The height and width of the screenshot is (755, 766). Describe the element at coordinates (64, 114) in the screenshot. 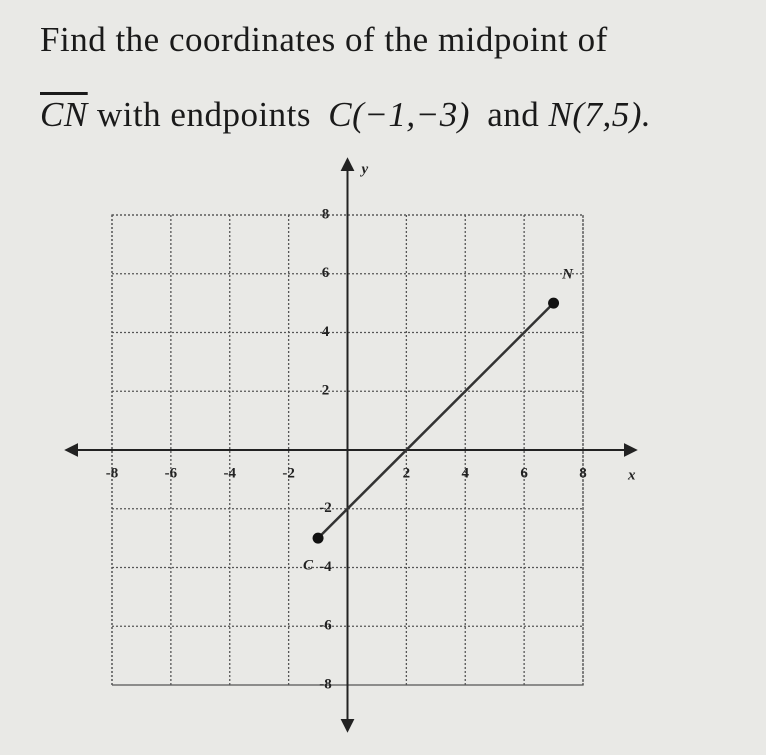

I see `segment-name: CN` at that location.